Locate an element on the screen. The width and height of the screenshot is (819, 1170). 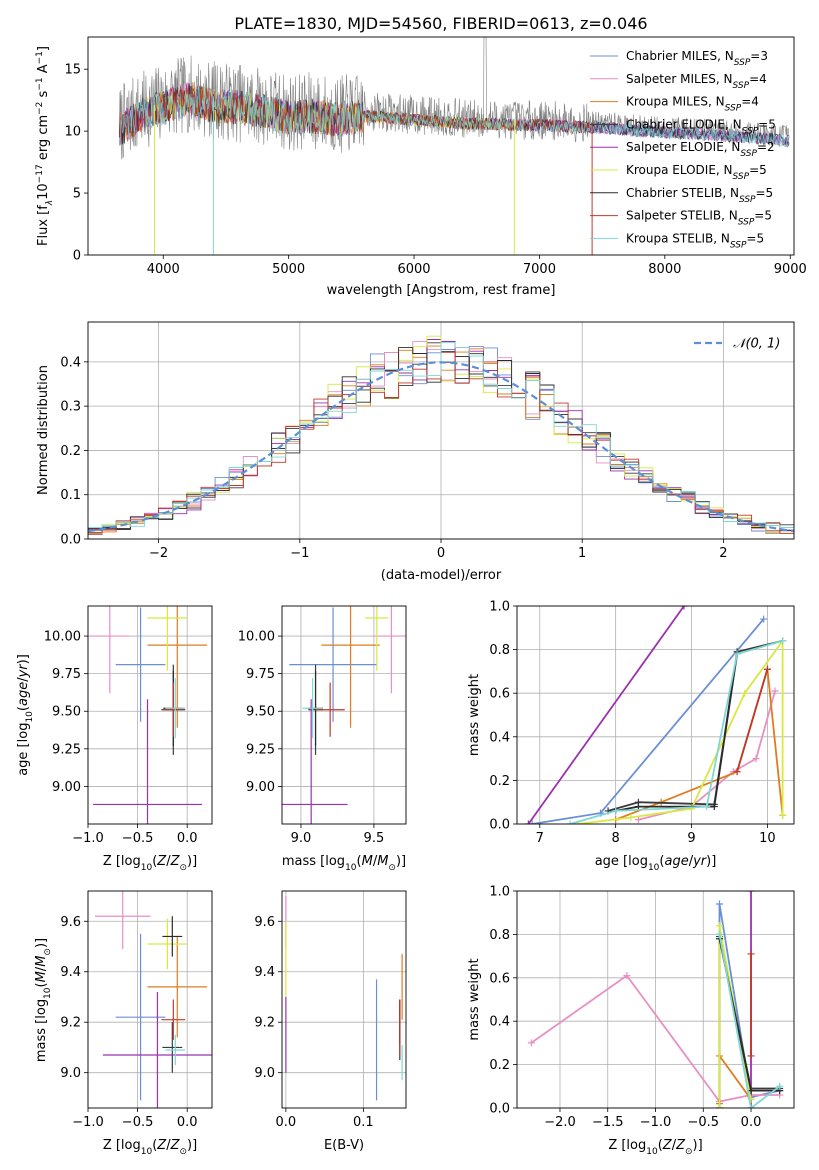
x-tick-label: 7 is located at coordinates (540, 838).